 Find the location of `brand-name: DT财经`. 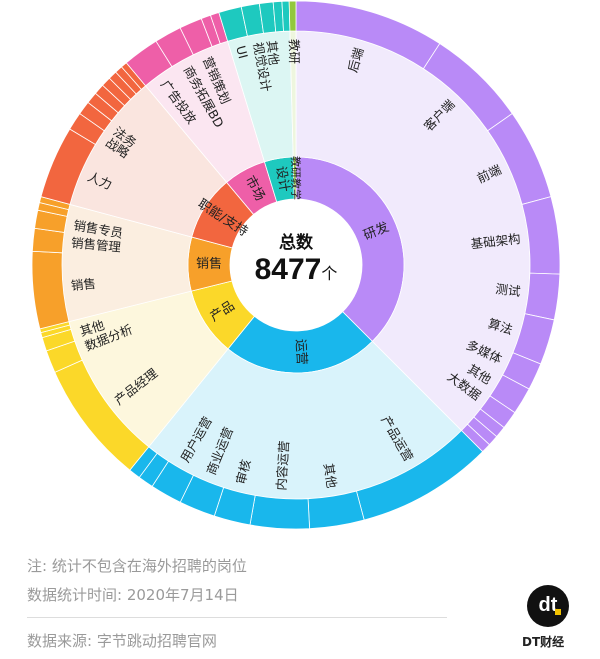

brand-name: DT财经 is located at coordinates (543, 642).